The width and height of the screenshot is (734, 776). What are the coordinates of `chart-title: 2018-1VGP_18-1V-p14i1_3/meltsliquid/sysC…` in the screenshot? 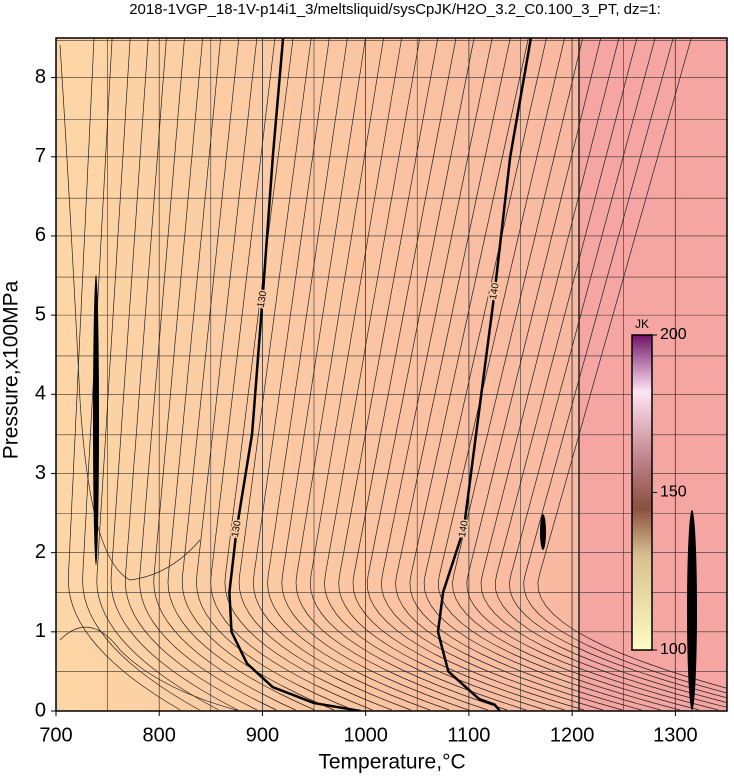 It's located at (395, 9).